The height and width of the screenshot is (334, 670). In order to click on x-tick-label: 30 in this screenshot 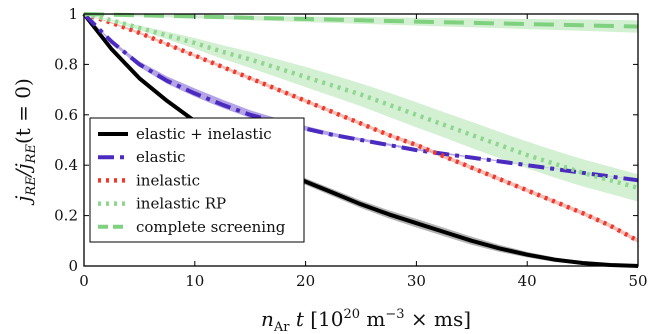, I will do `click(416, 281)`.